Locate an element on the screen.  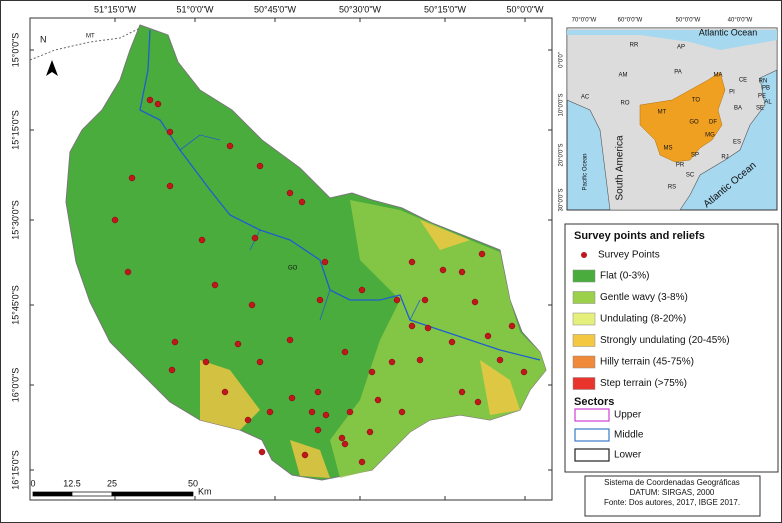
inset-lat-label: 30°0'0"S is located at coordinates (562, 199).